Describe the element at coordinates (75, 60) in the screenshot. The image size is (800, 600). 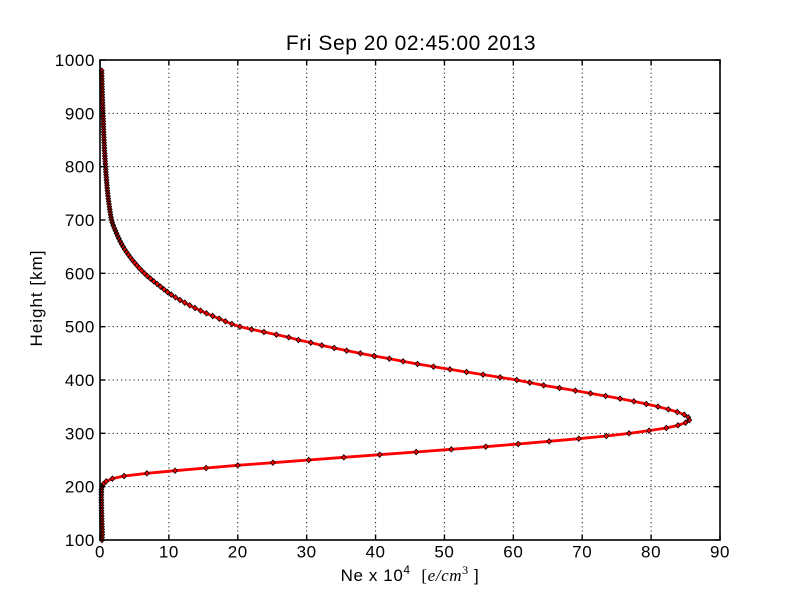
I see `svg-text: 1000` at that location.